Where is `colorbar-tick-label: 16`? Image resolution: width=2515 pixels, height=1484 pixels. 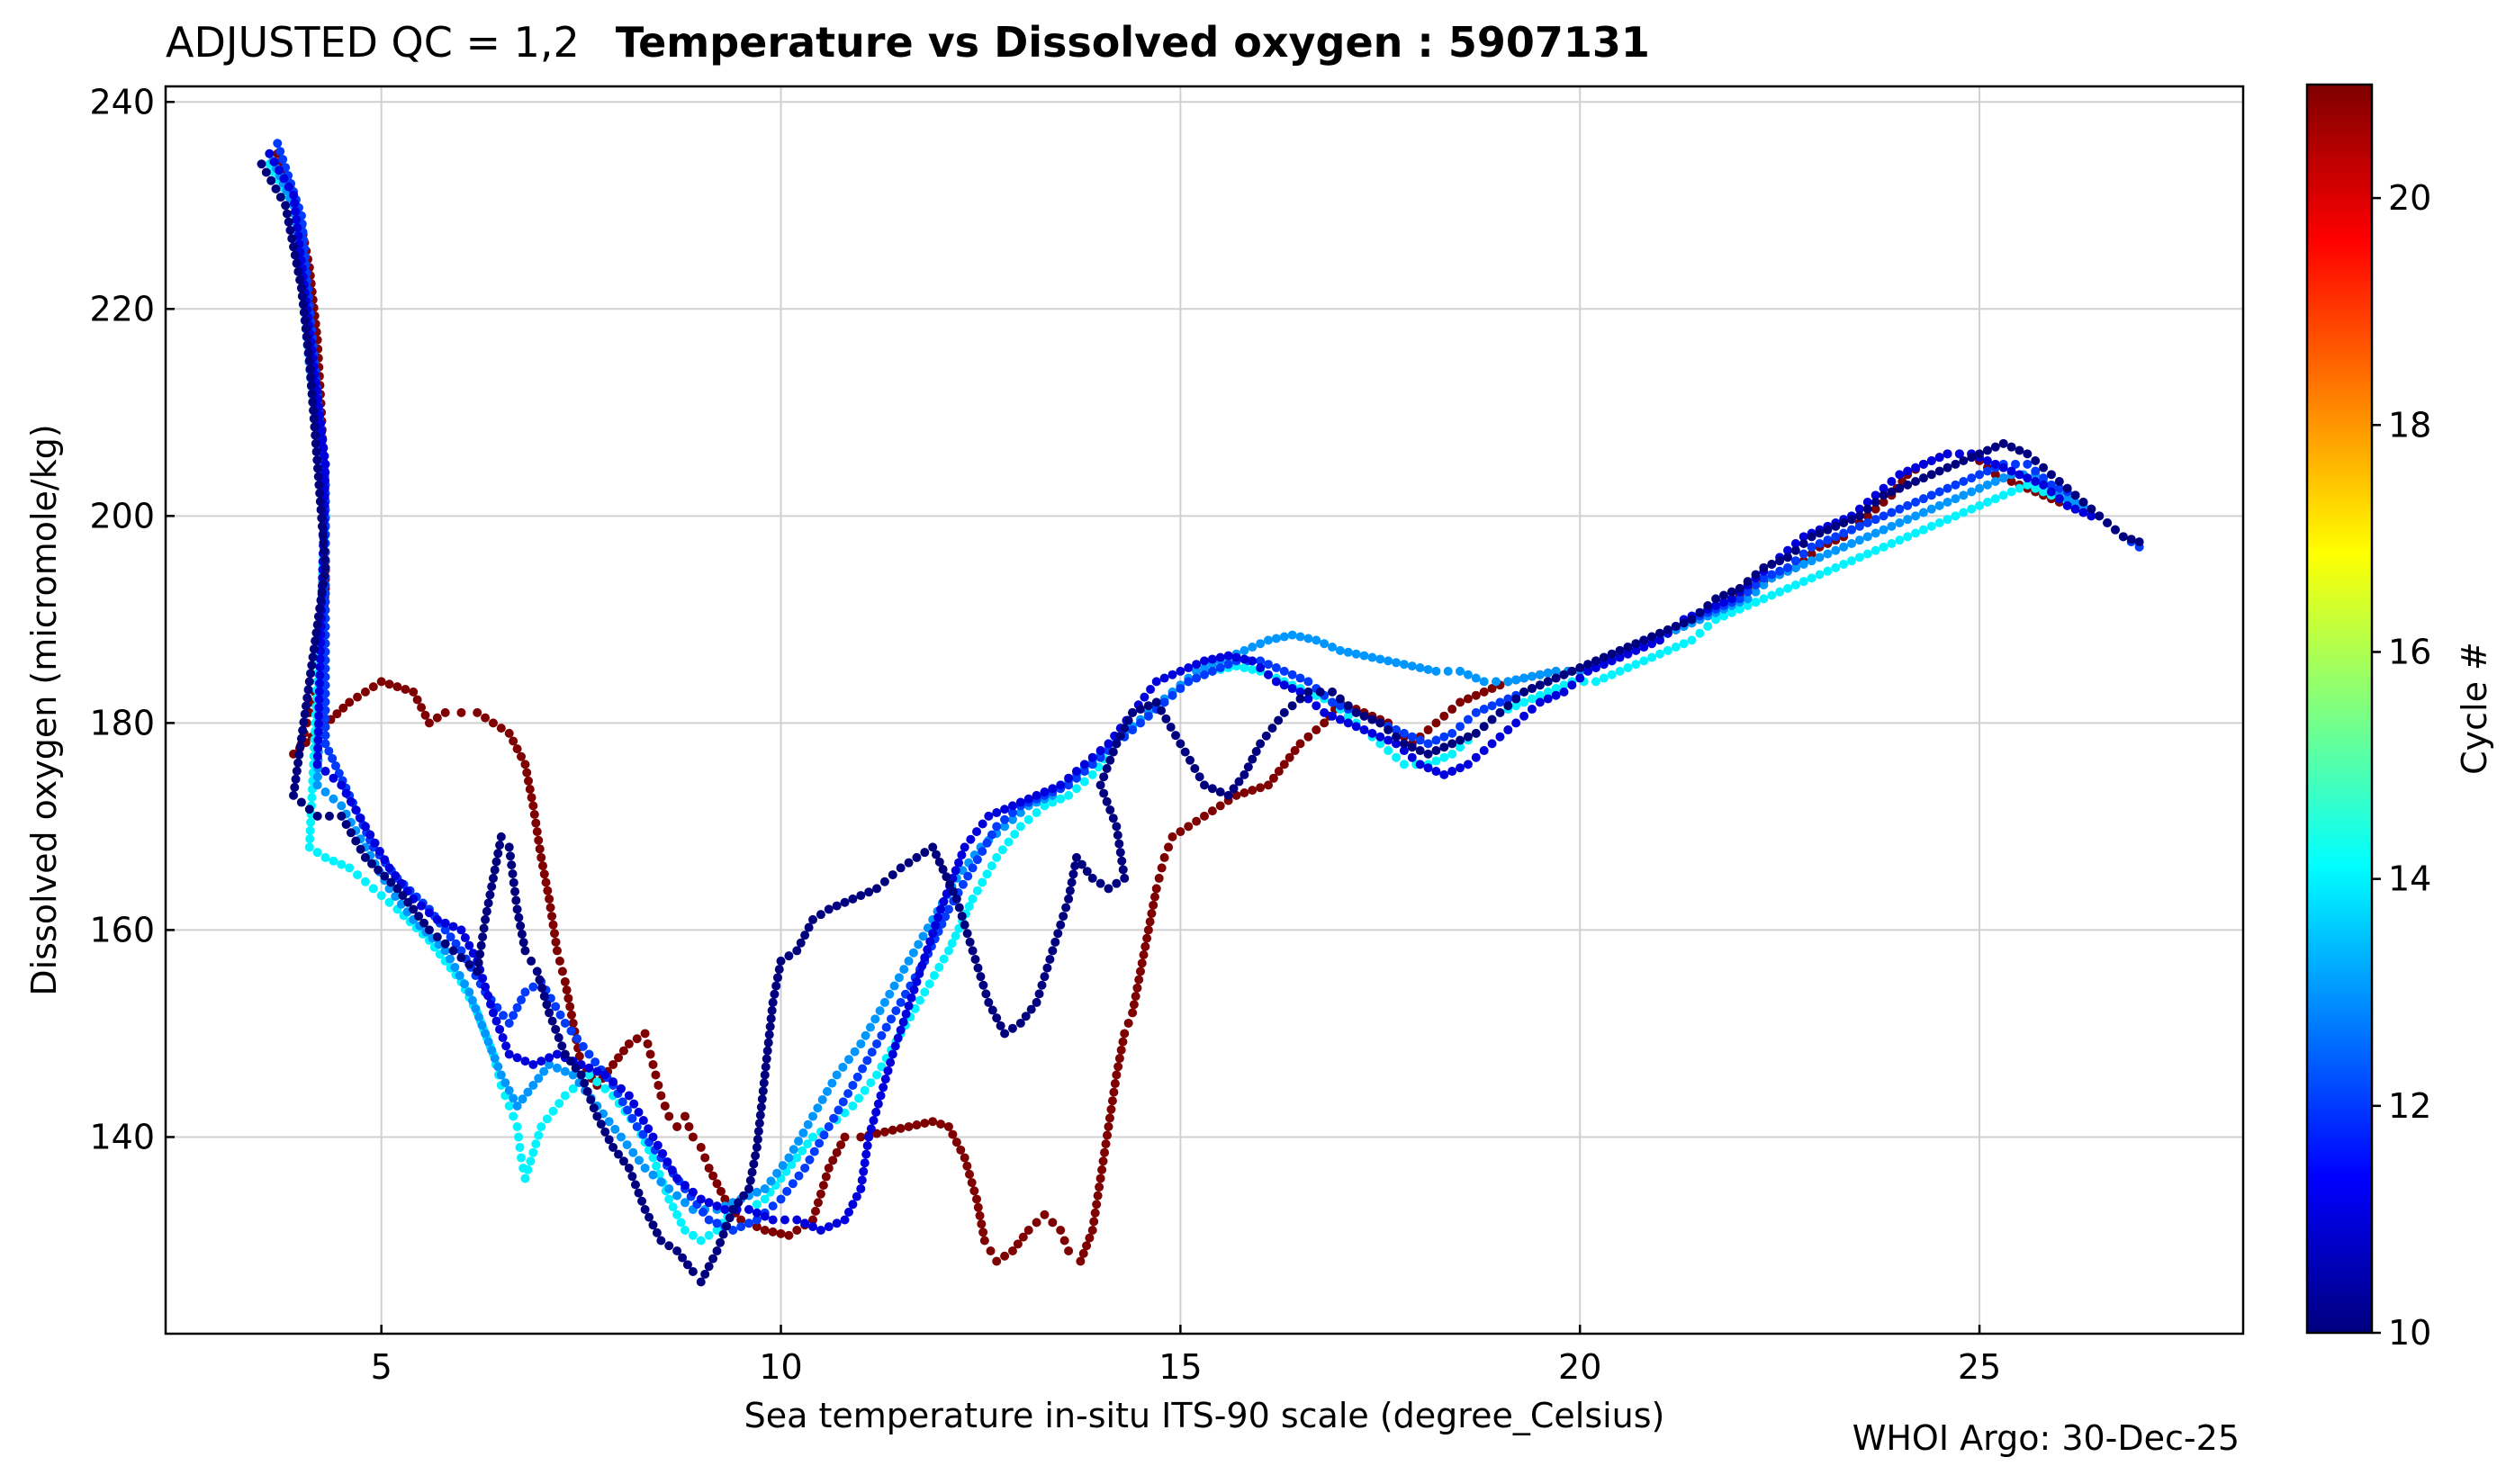 colorbar-tick-label: 16 is located at coordinates (2409, 651).